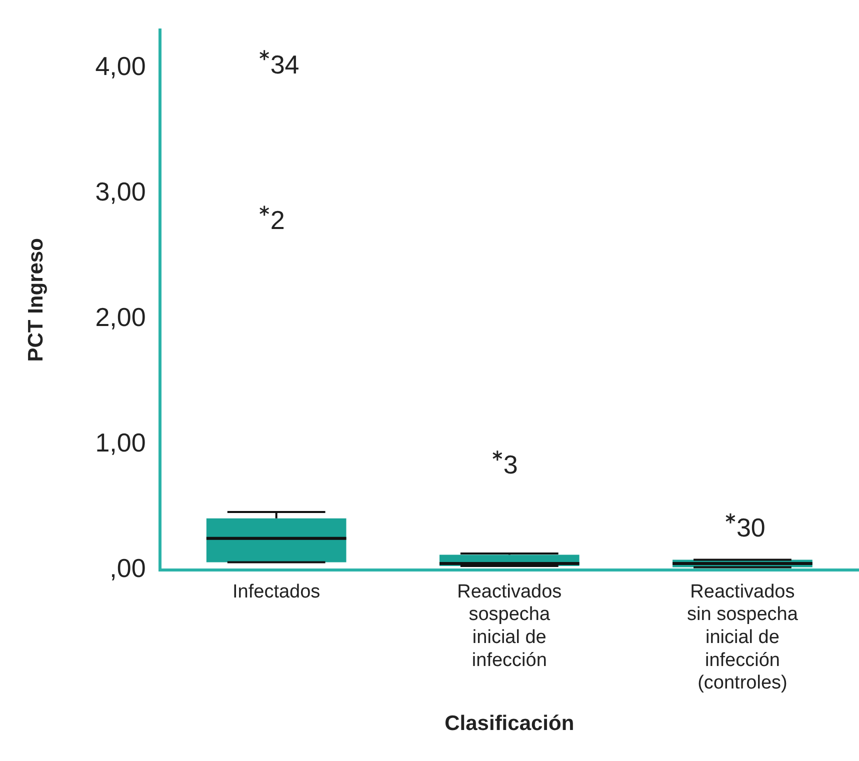  I want to click on y-axis-title: PCT Ingreso, so click(36, 300).